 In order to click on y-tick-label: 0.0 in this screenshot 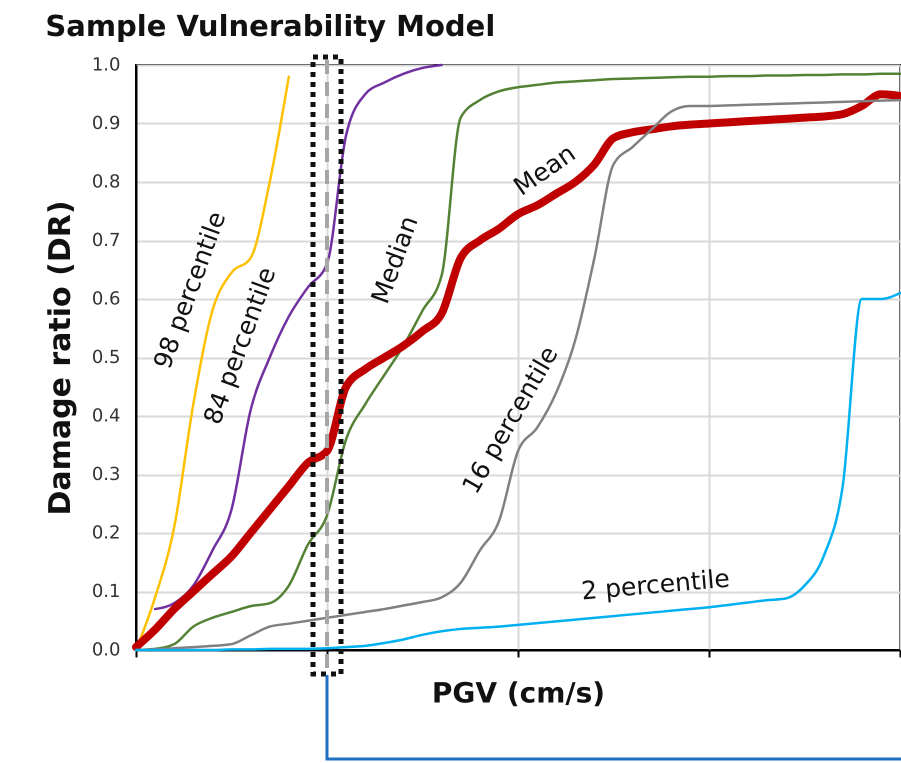, I will do `click(106, 650)`.